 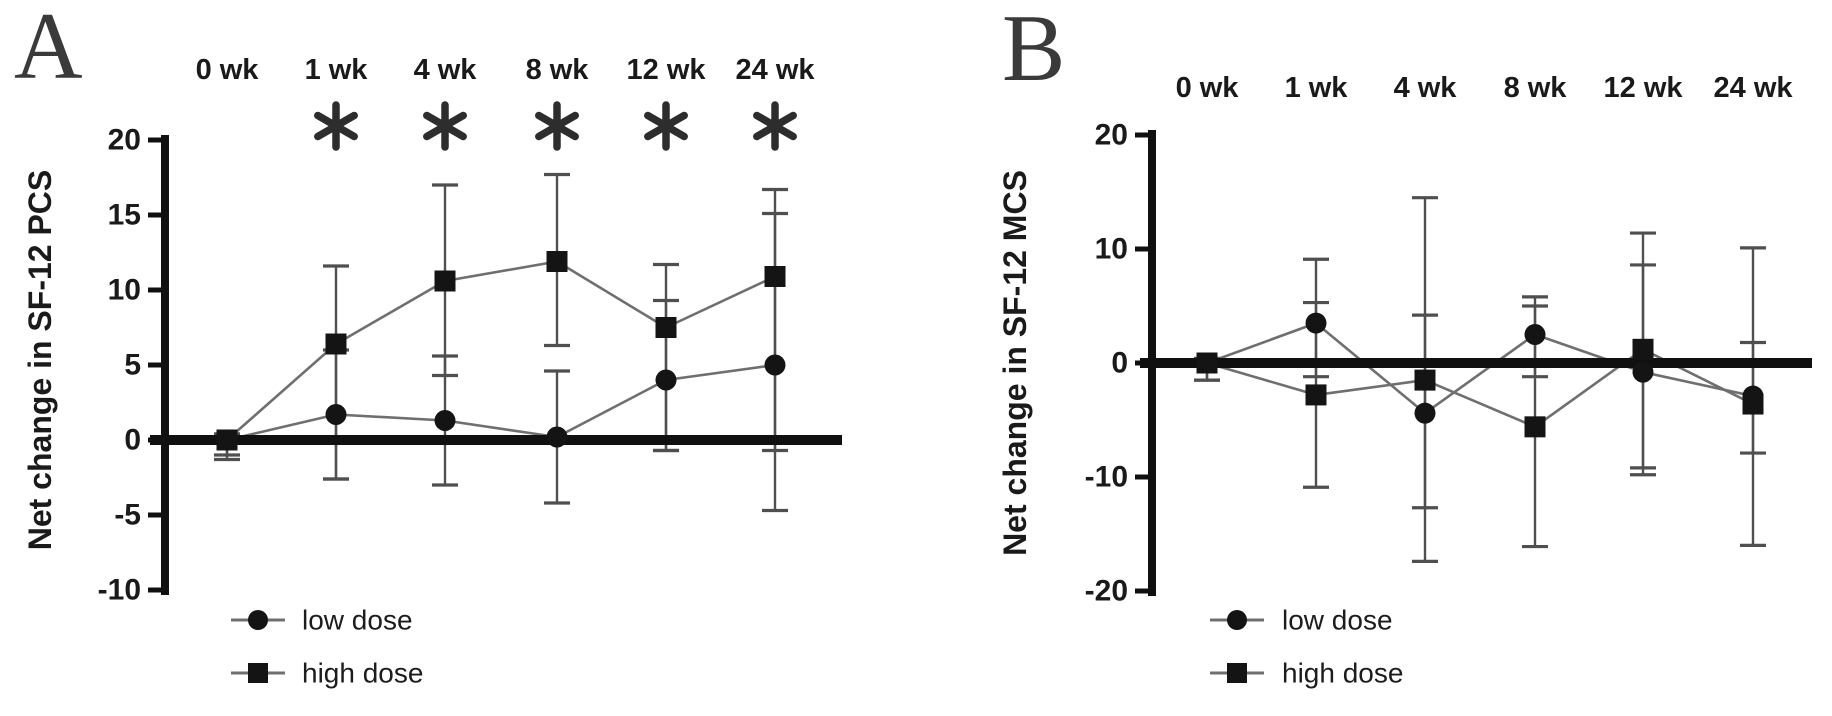 I want to click on panel-letter: A, so click(x=48, y=49).